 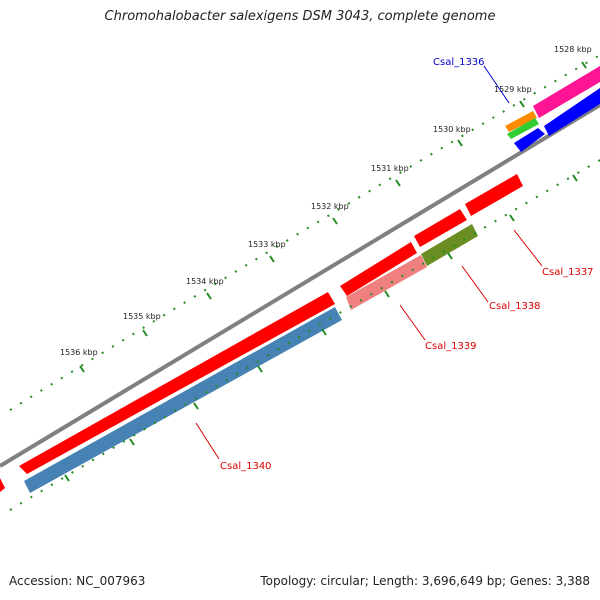 What do you see at coordinates (267, 244) in the screenshot?
I see `scale-label-1533: 1533 kbp` at bounding box center [267, 244].